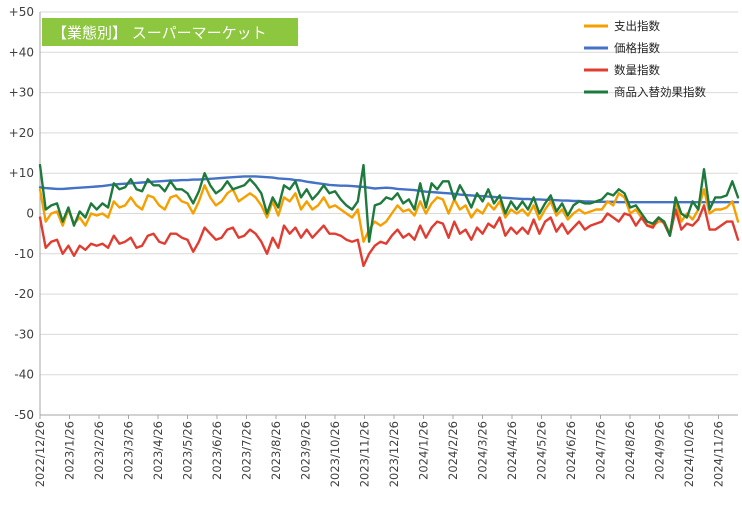 The image size is (742, 510). Describe the element at coordinates (630, 450) in the screenshot. I see `x-tick-label: 2024/8/26` at that location.